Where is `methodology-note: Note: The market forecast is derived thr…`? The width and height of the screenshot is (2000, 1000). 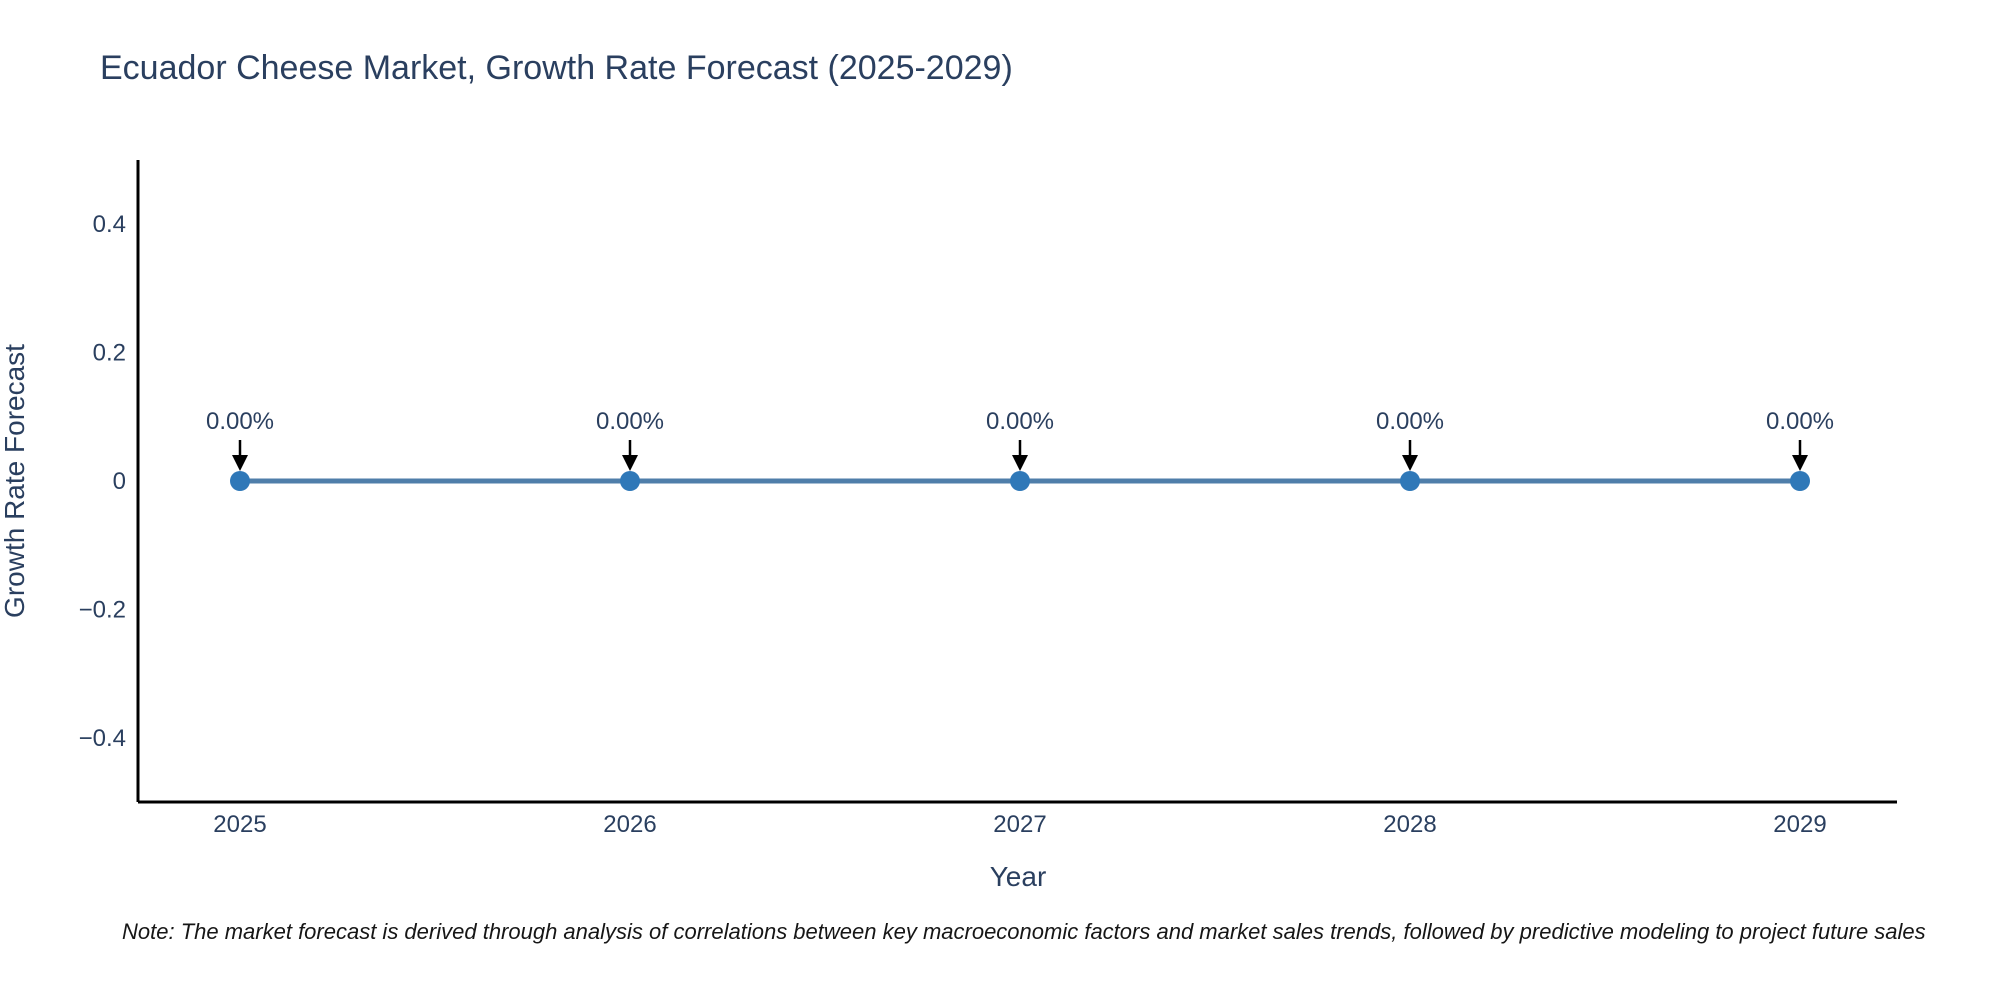
methodology-note: Note: The market forecast is derived thr… is located at coordinates (1024, 931).